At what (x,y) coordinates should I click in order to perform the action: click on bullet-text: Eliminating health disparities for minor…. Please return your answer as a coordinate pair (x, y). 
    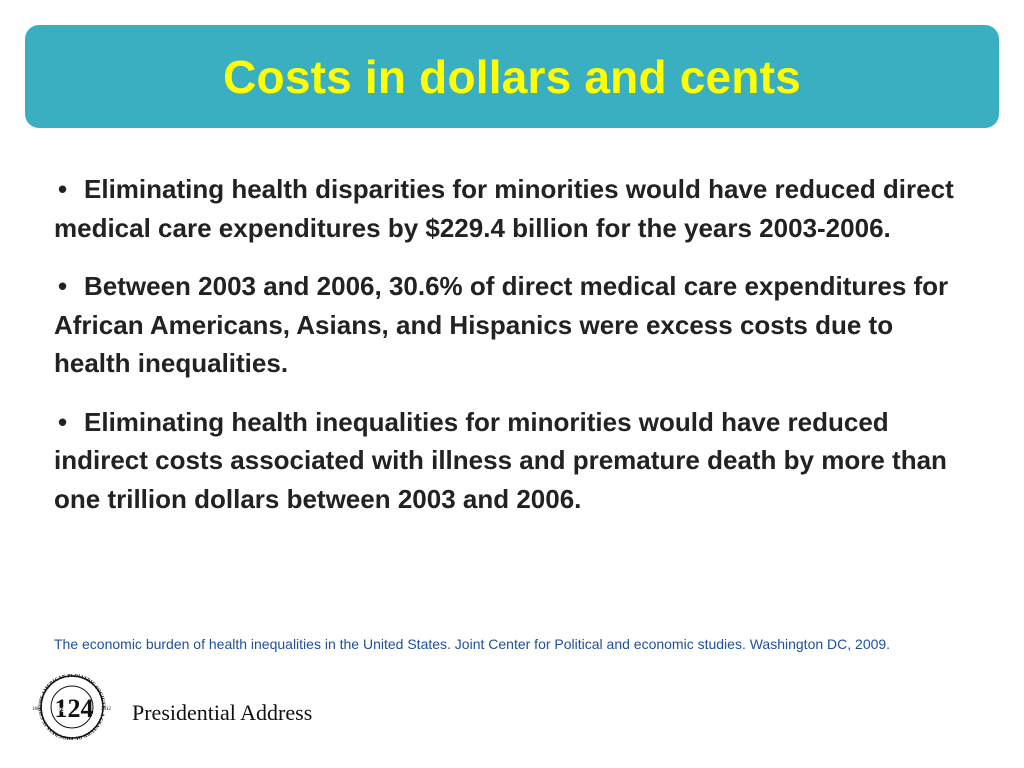
    Looking at the image, I should click on (504, 208).